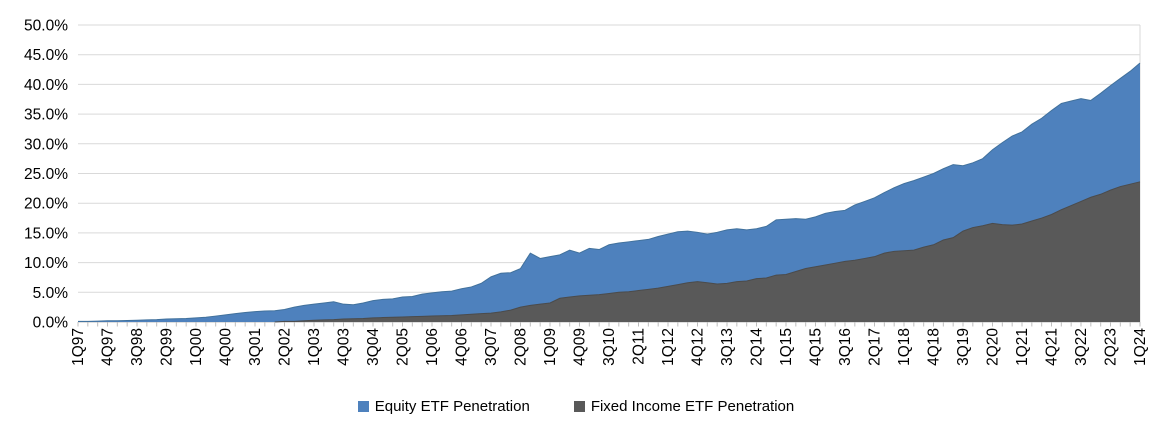 Image resolution: width=1152 pixels, height=447 pixels. What do you see at coordinates (816, 347) in the screenshot?
I see `x-axis-tick-label: 4Q15` at bounding box center [816, 347].